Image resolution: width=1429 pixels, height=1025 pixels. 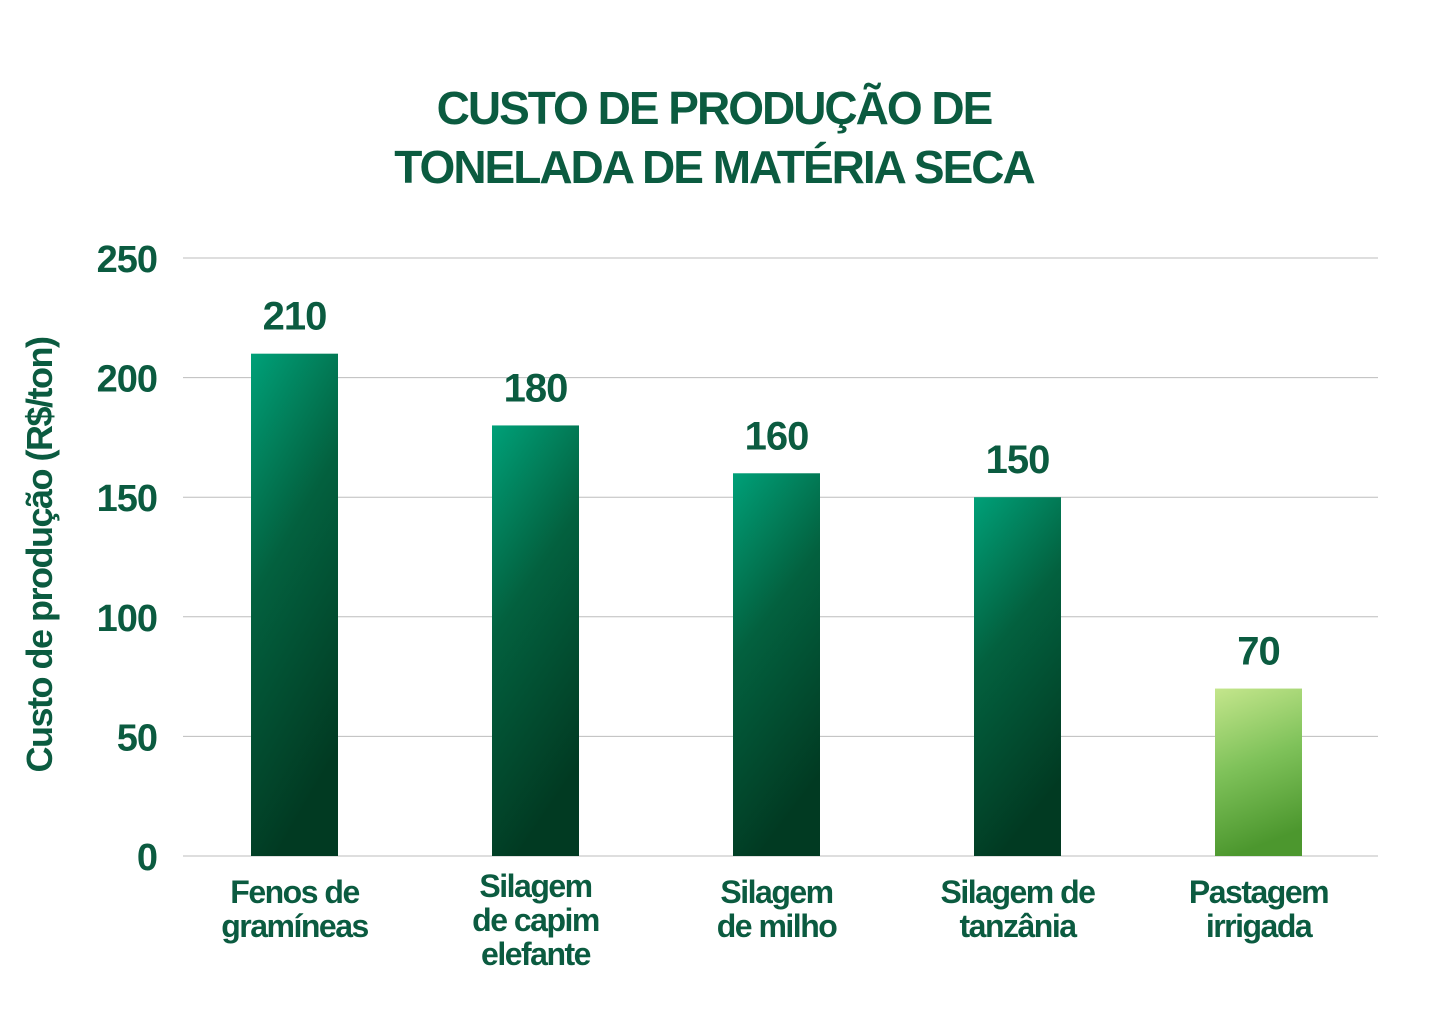 What do you see at coordinates (294, 926) in the screenshot?
I see `x-tick-label-line: gramíneas` at bounding box center [294, 926].